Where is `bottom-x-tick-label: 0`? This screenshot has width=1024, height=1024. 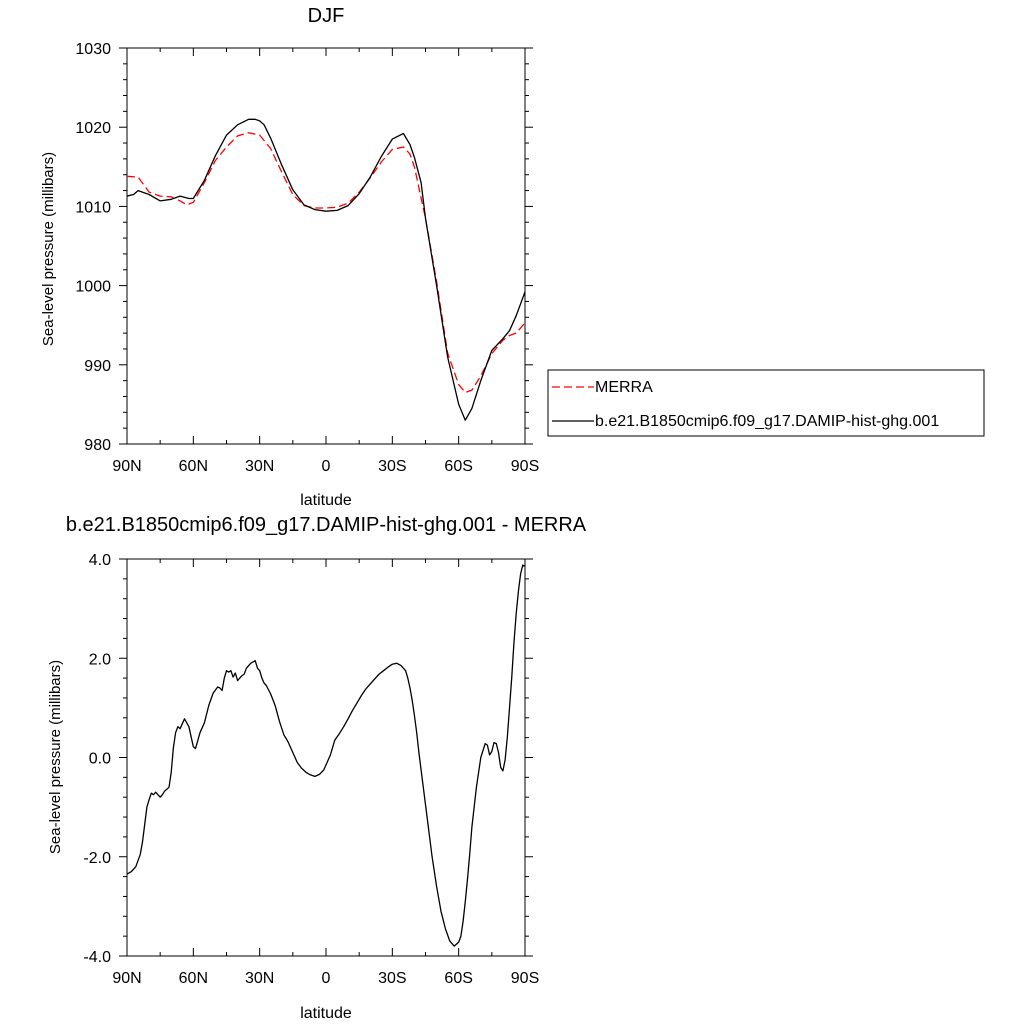
bottom-x-tick-label: 0 is located at coordinates (326, 978).